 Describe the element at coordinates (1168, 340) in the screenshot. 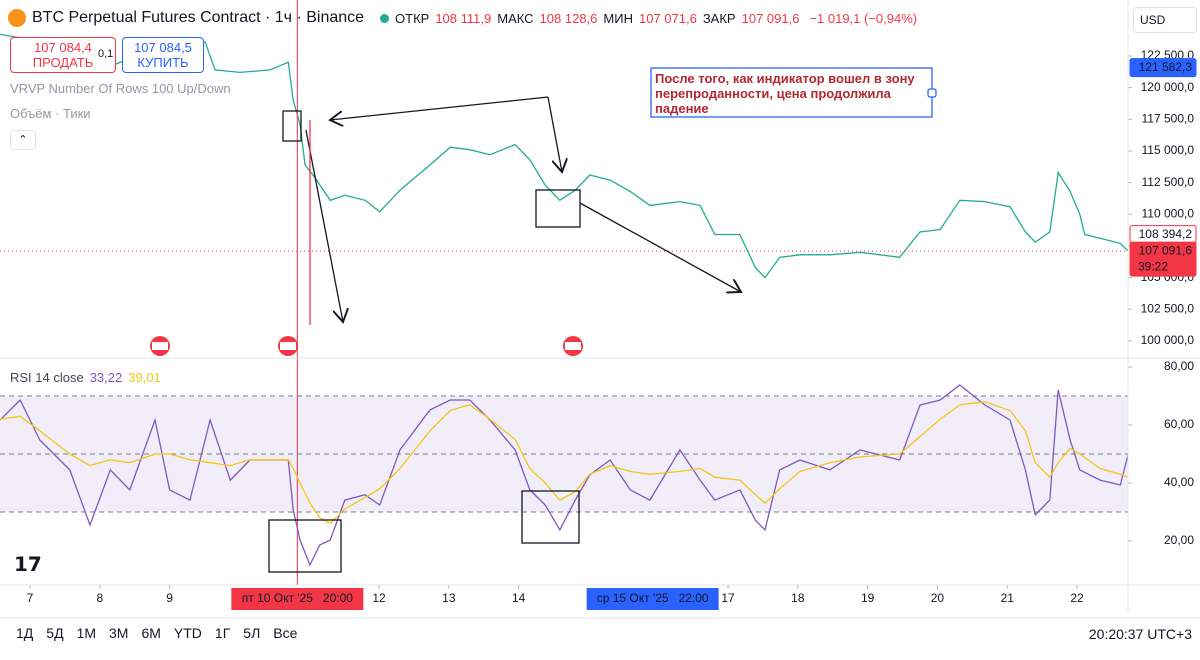

I see `y-tick-label: 100 000,0` at that location.